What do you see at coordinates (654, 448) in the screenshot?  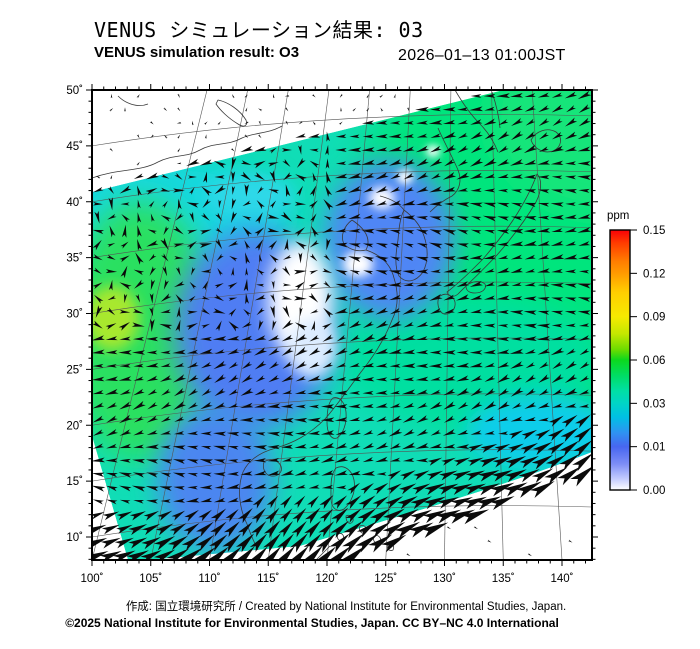 I see `colorbar-tick-label: 0.01` at bounding box center [654, 448].